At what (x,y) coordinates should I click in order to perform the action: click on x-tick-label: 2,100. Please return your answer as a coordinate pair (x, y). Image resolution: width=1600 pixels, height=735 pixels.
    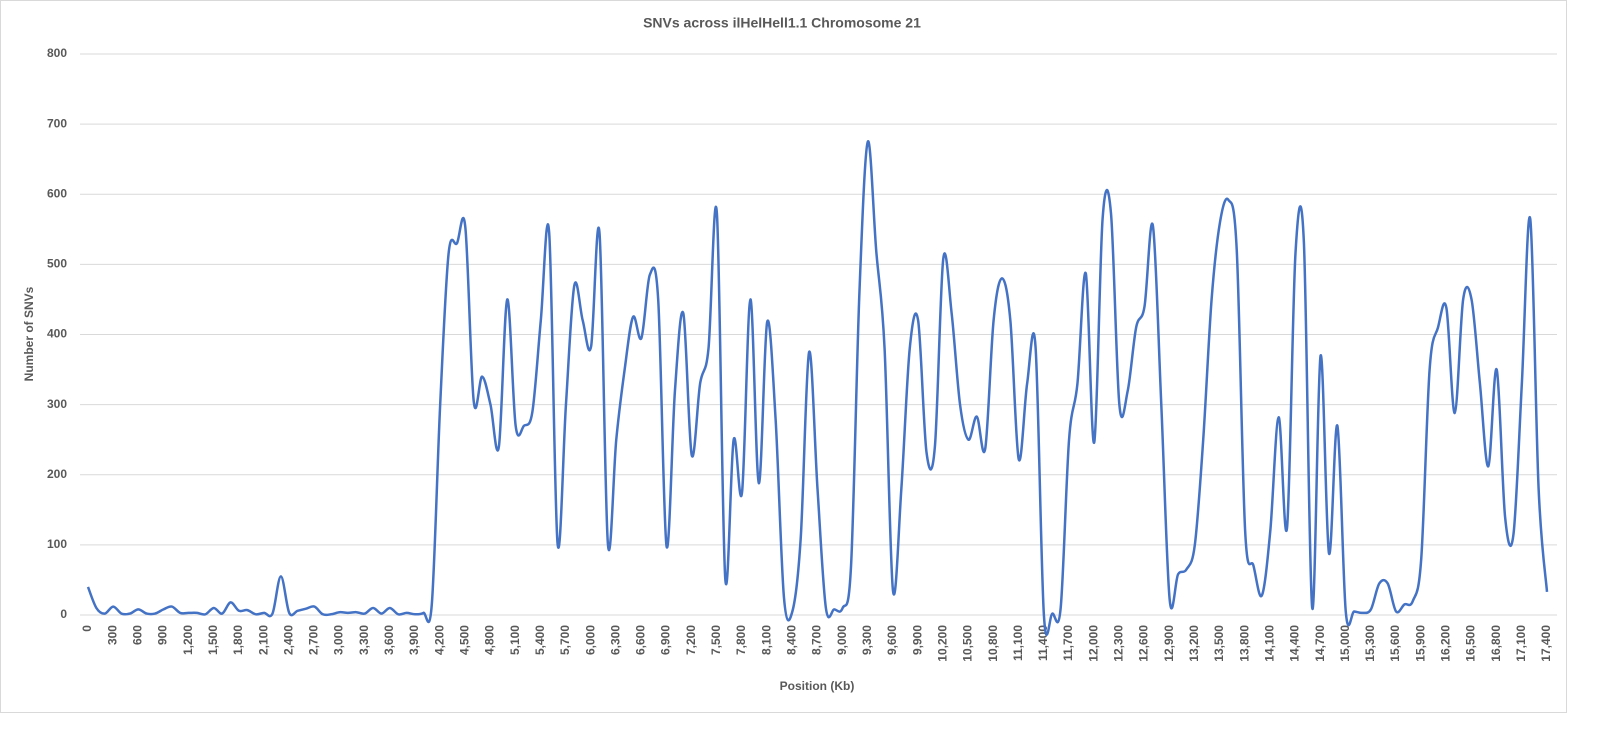
    Looking at the image, I should click on (263, 640).